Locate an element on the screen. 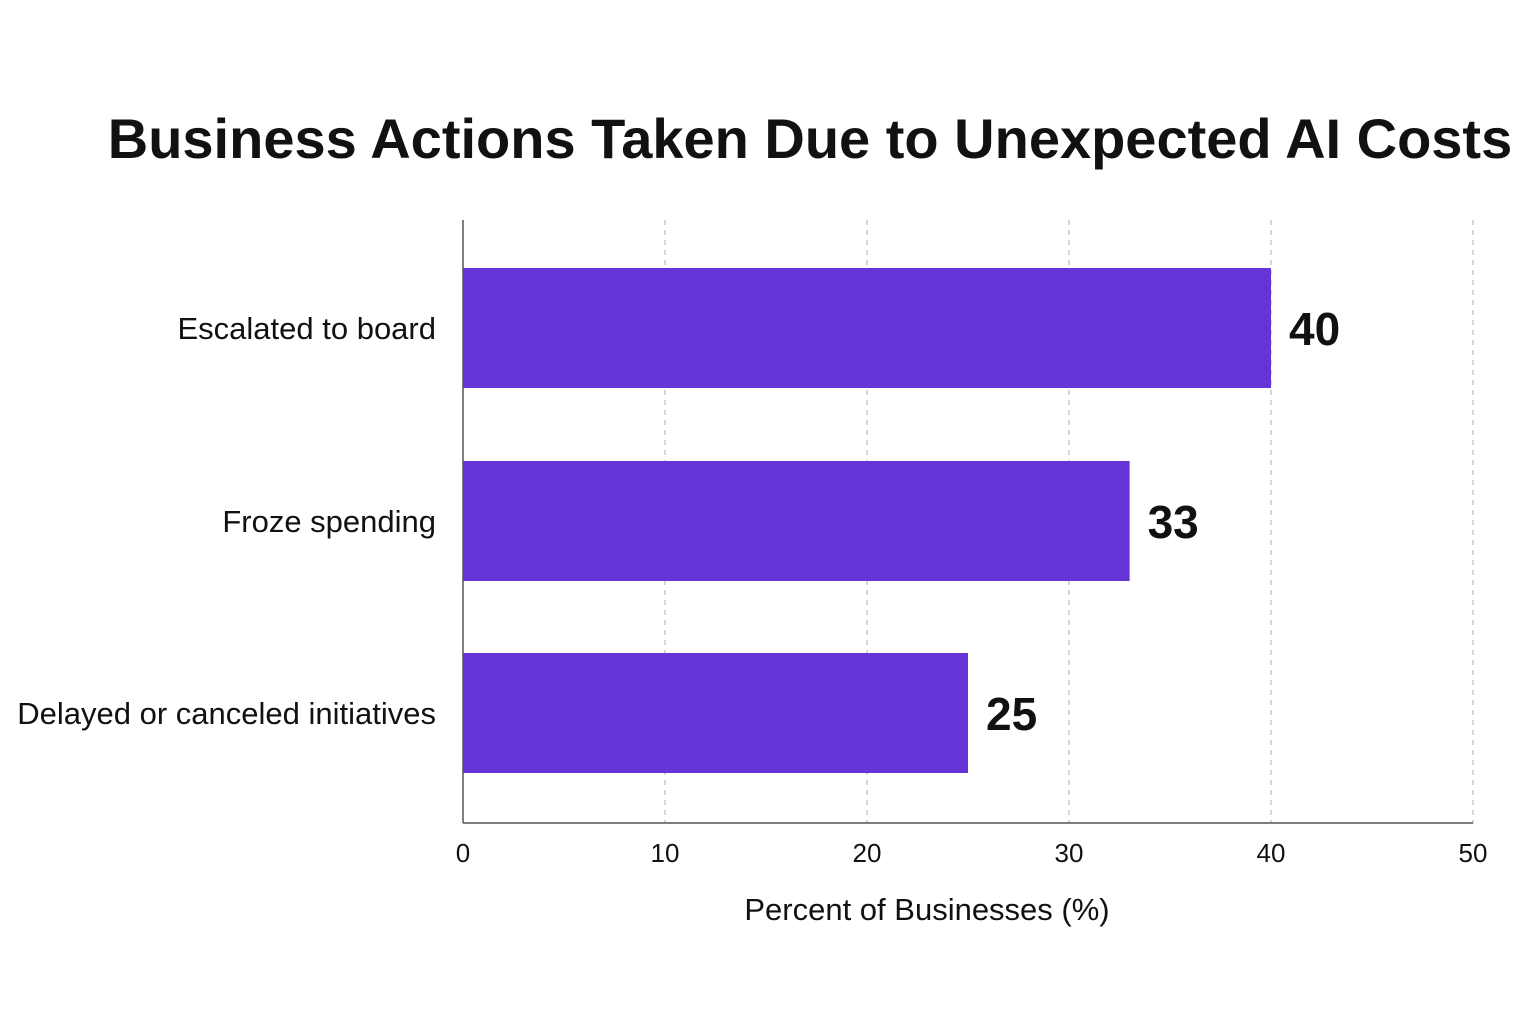 Image resolution: width=1536 pixels, height=1024 pixels. bar-froze-spending is located at coordinates (796, 521).